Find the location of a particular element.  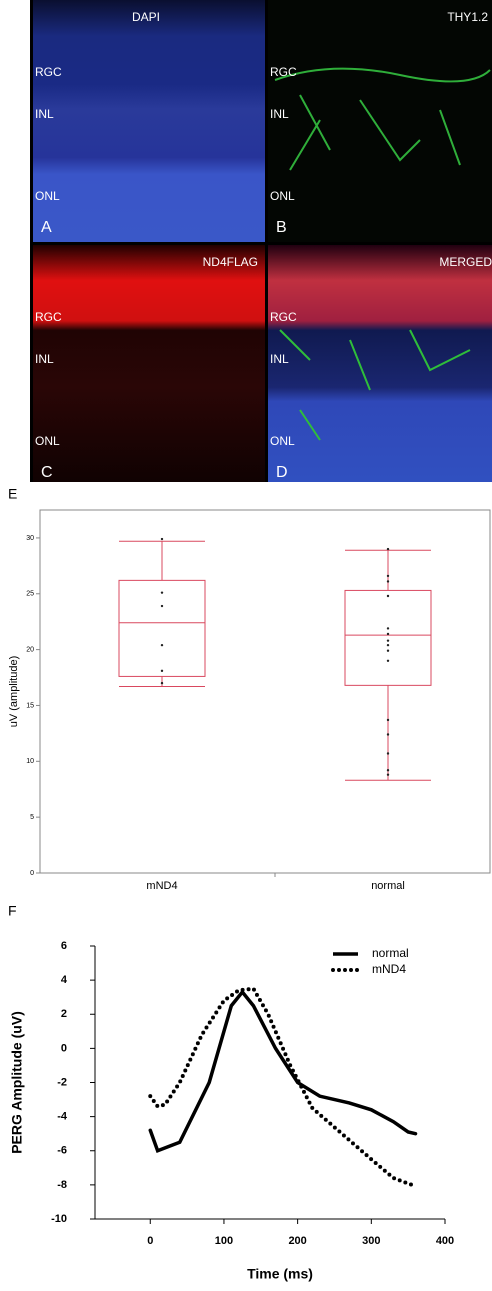

y-tick-label: 6 is located at coordinates (64, 946).